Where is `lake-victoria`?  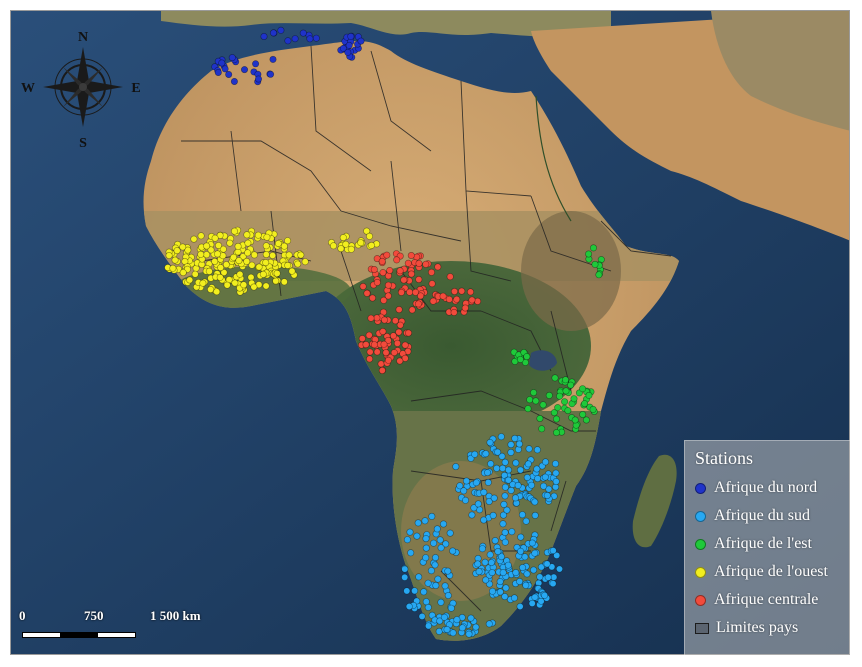 lake-victoria is located at coordinates (543, 360).